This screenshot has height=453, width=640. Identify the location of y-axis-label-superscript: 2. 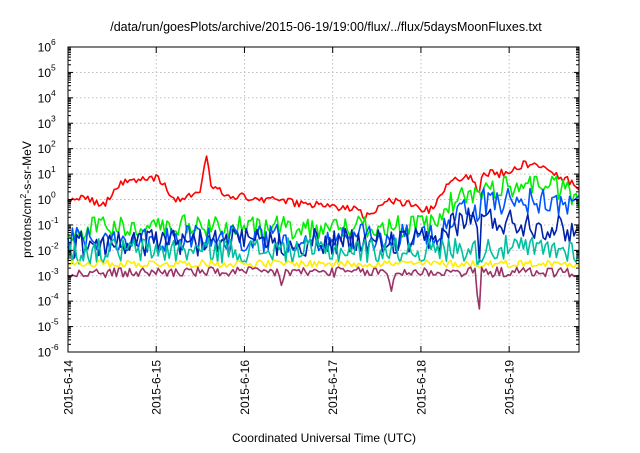
(23, 196).